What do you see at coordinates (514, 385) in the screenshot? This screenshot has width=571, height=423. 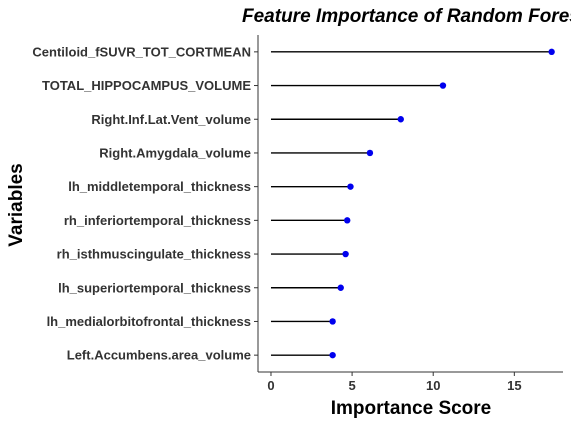 I see `x-tick-label: 15` at bounding box center [514, 385].